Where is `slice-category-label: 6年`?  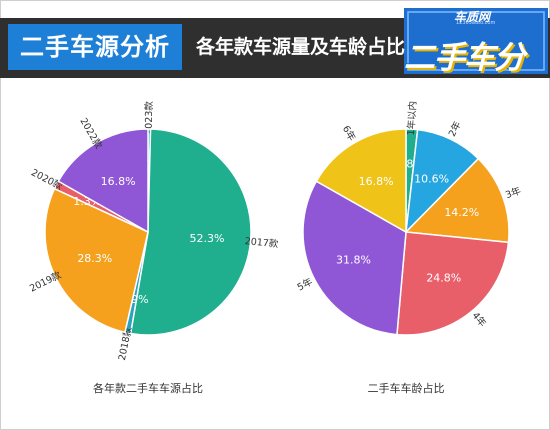
slice-category-label: 6年 is located at coordinates (349, 134).